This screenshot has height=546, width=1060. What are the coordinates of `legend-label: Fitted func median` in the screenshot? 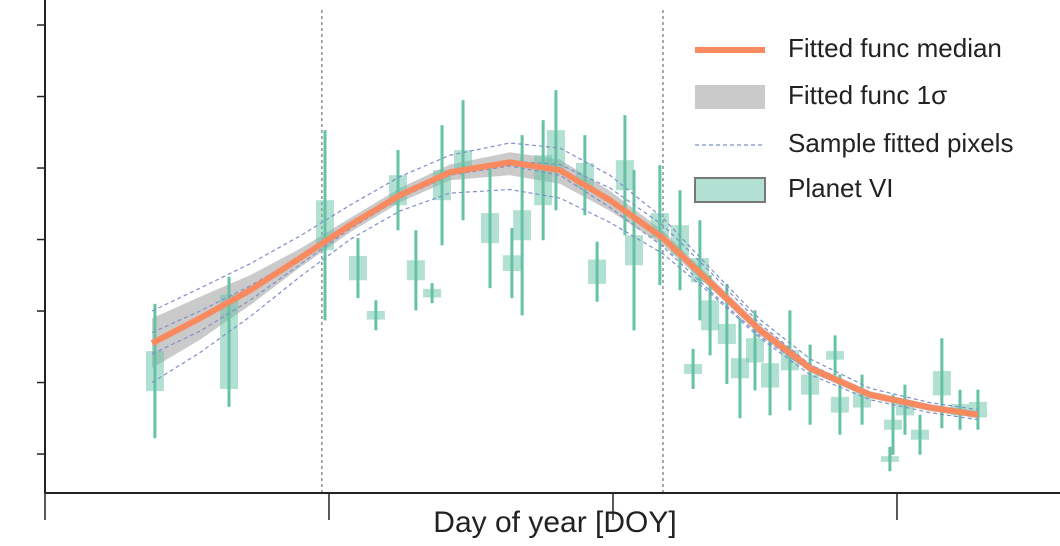 It's located at (895, 48).